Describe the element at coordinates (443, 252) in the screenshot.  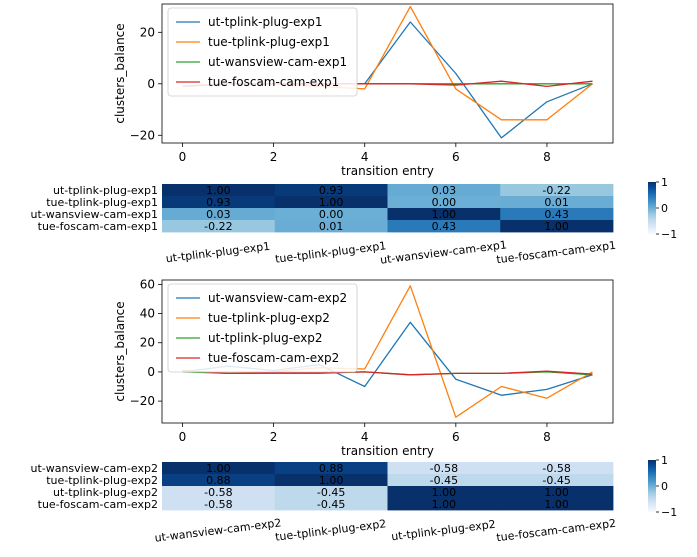
I see `col-label: ut-wansview-cam-exp1` at that location.